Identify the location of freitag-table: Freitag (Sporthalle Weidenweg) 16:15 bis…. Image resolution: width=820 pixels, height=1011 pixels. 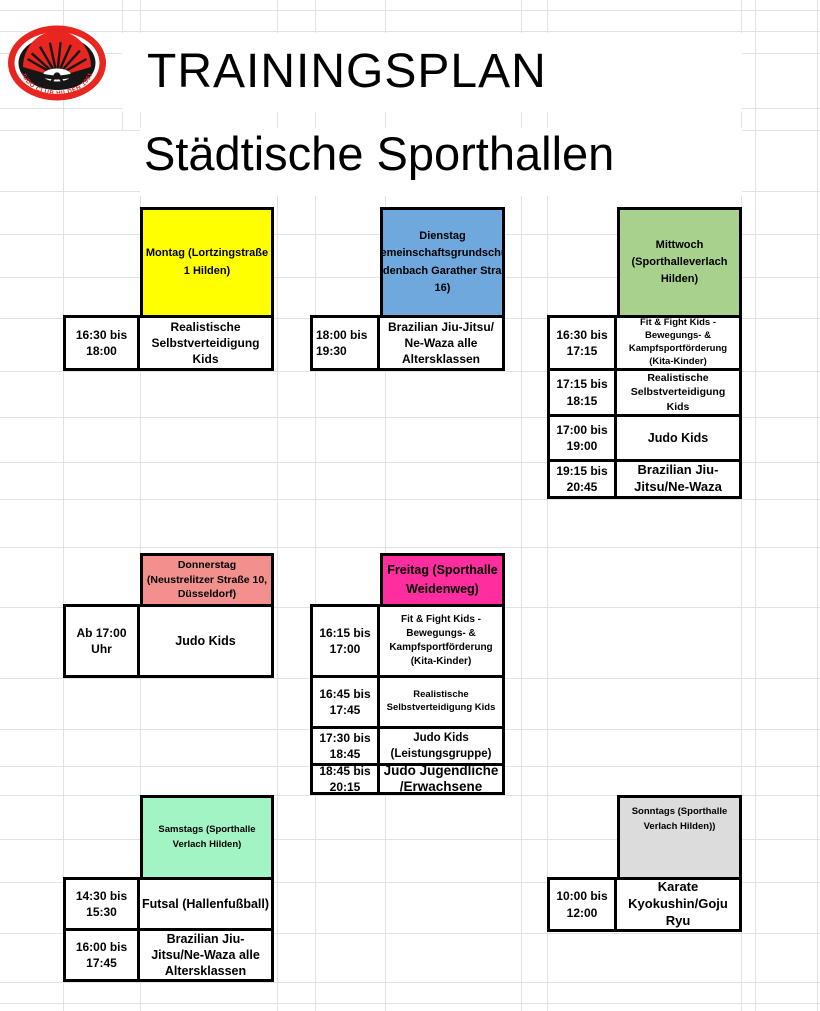
(407, 674).